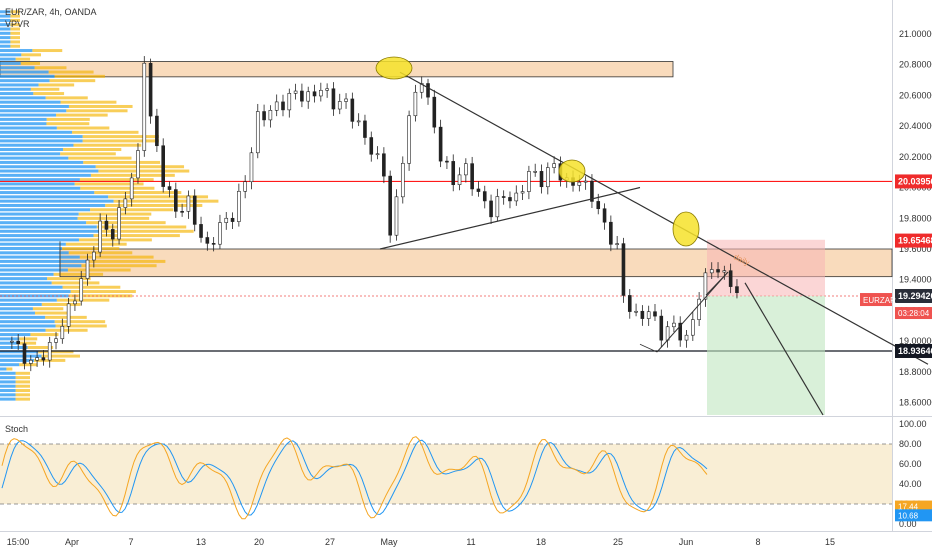  I want to click on projection-arrow-line, so click(717, 283).